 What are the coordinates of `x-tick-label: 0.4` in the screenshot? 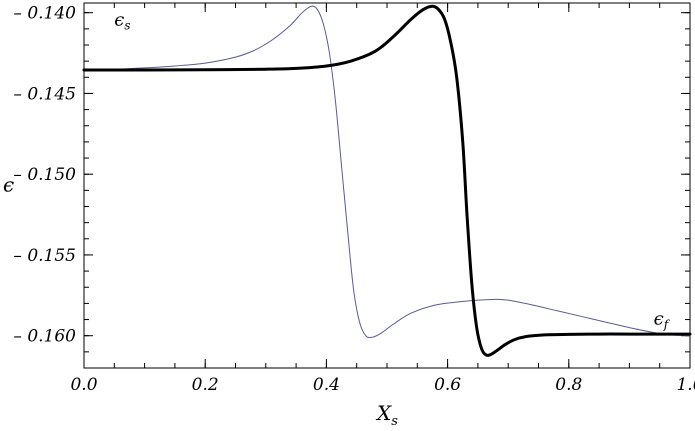 It's located at (326, 385).